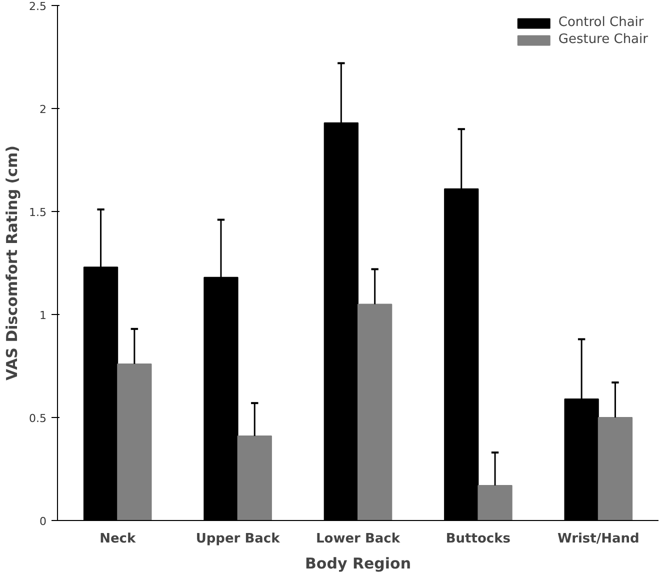 The image size is (663, 575). I want to click on y-axis-title: VAS Discomfort Rating (cm), so click(12, 263).